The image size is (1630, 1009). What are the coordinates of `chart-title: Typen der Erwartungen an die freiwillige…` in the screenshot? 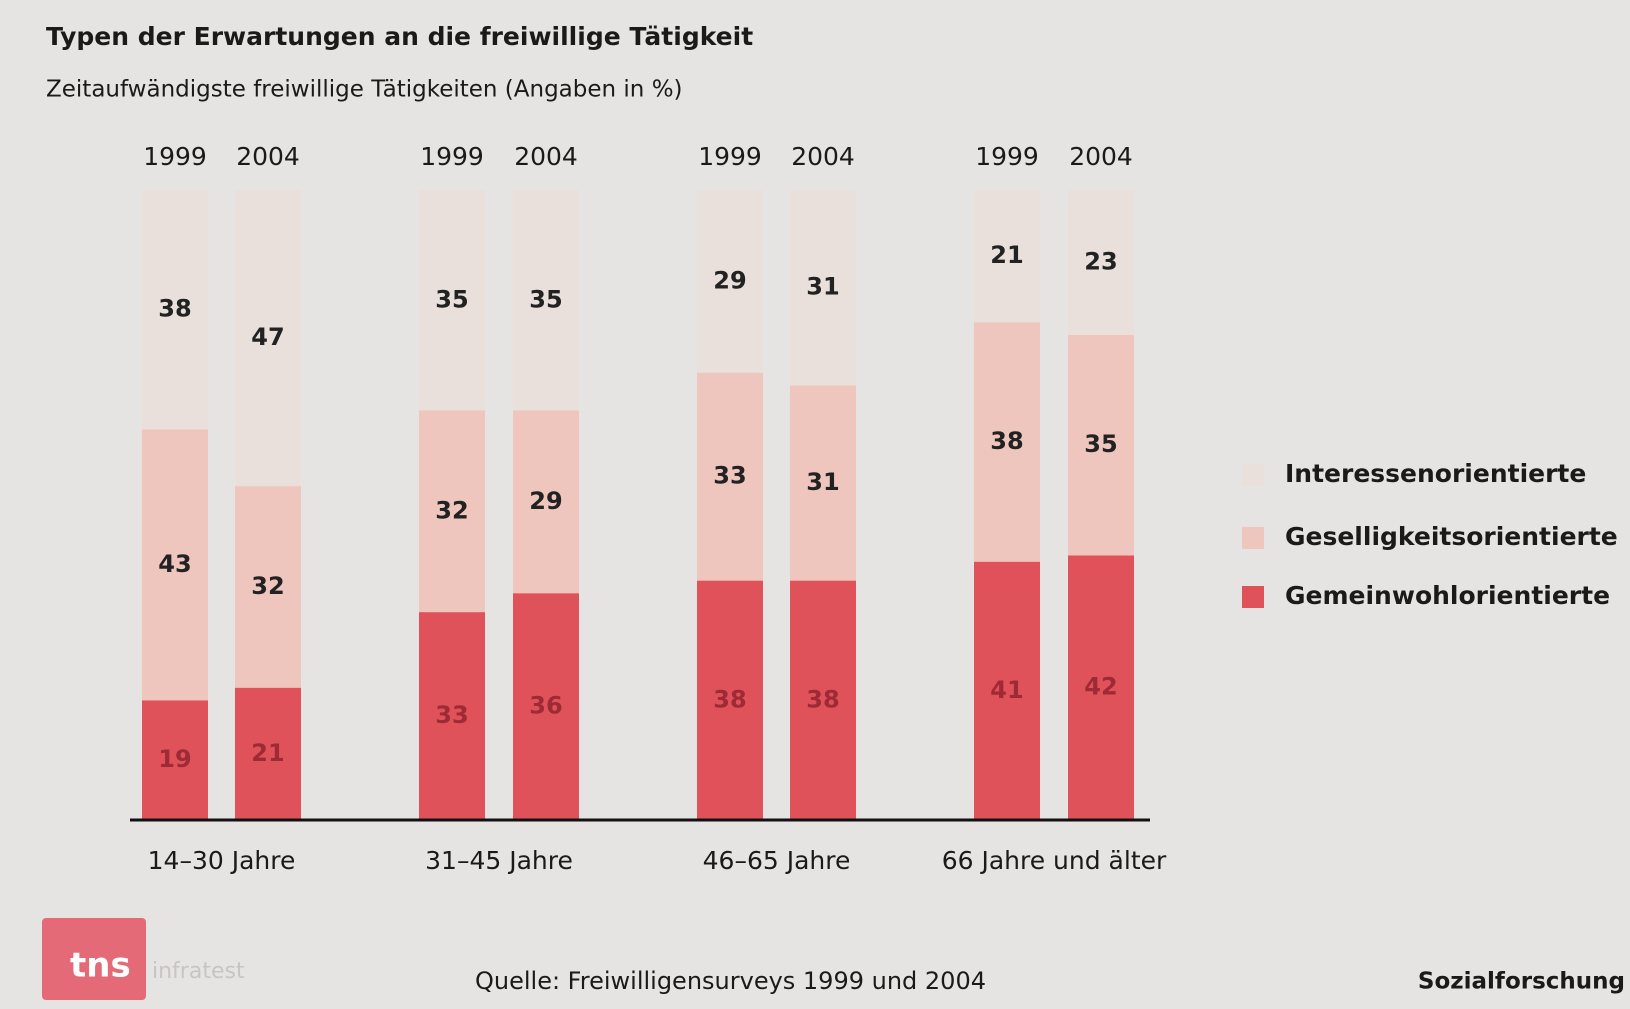 It's located at (399, 36).